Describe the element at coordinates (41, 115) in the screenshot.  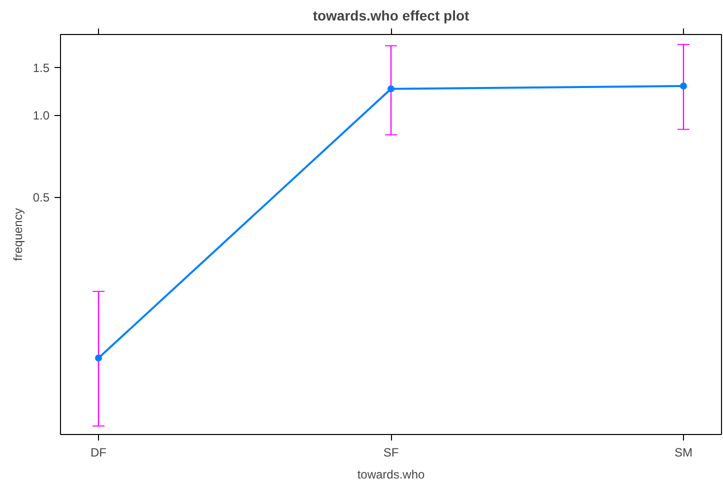
I see `y-tick-label: 1.0` at that location.